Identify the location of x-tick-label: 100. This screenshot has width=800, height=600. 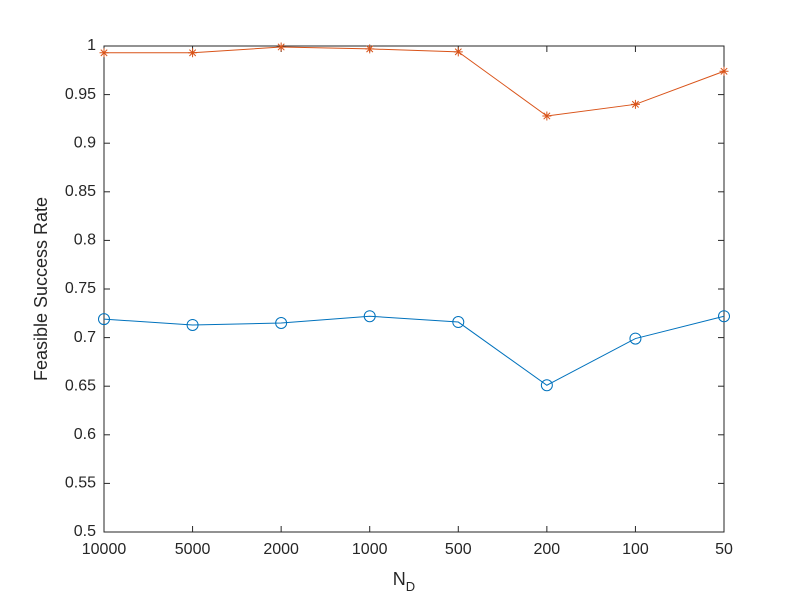
(635, 549).